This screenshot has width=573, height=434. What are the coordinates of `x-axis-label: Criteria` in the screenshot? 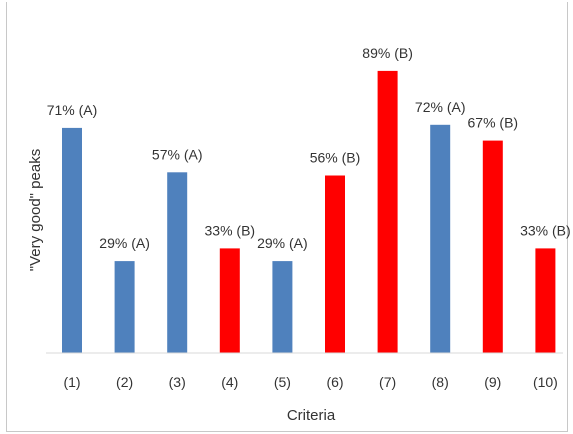 It's located at (311, 415).